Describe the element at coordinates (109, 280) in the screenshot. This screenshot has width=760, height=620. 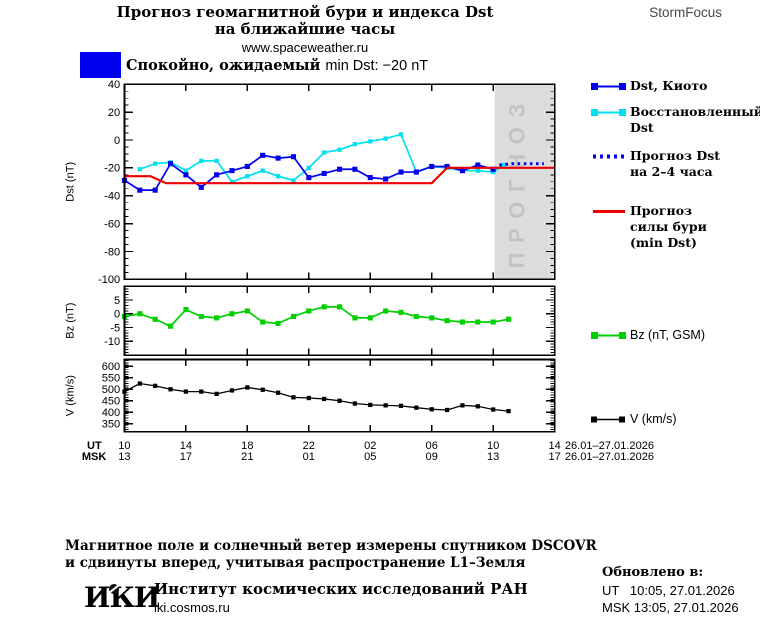
I see `dst-ytick-label: -100` at that location.